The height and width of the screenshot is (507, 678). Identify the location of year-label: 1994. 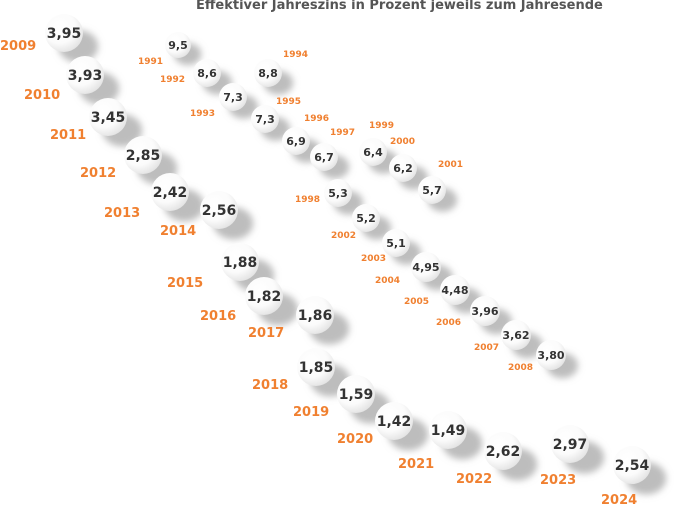
(295, 55).